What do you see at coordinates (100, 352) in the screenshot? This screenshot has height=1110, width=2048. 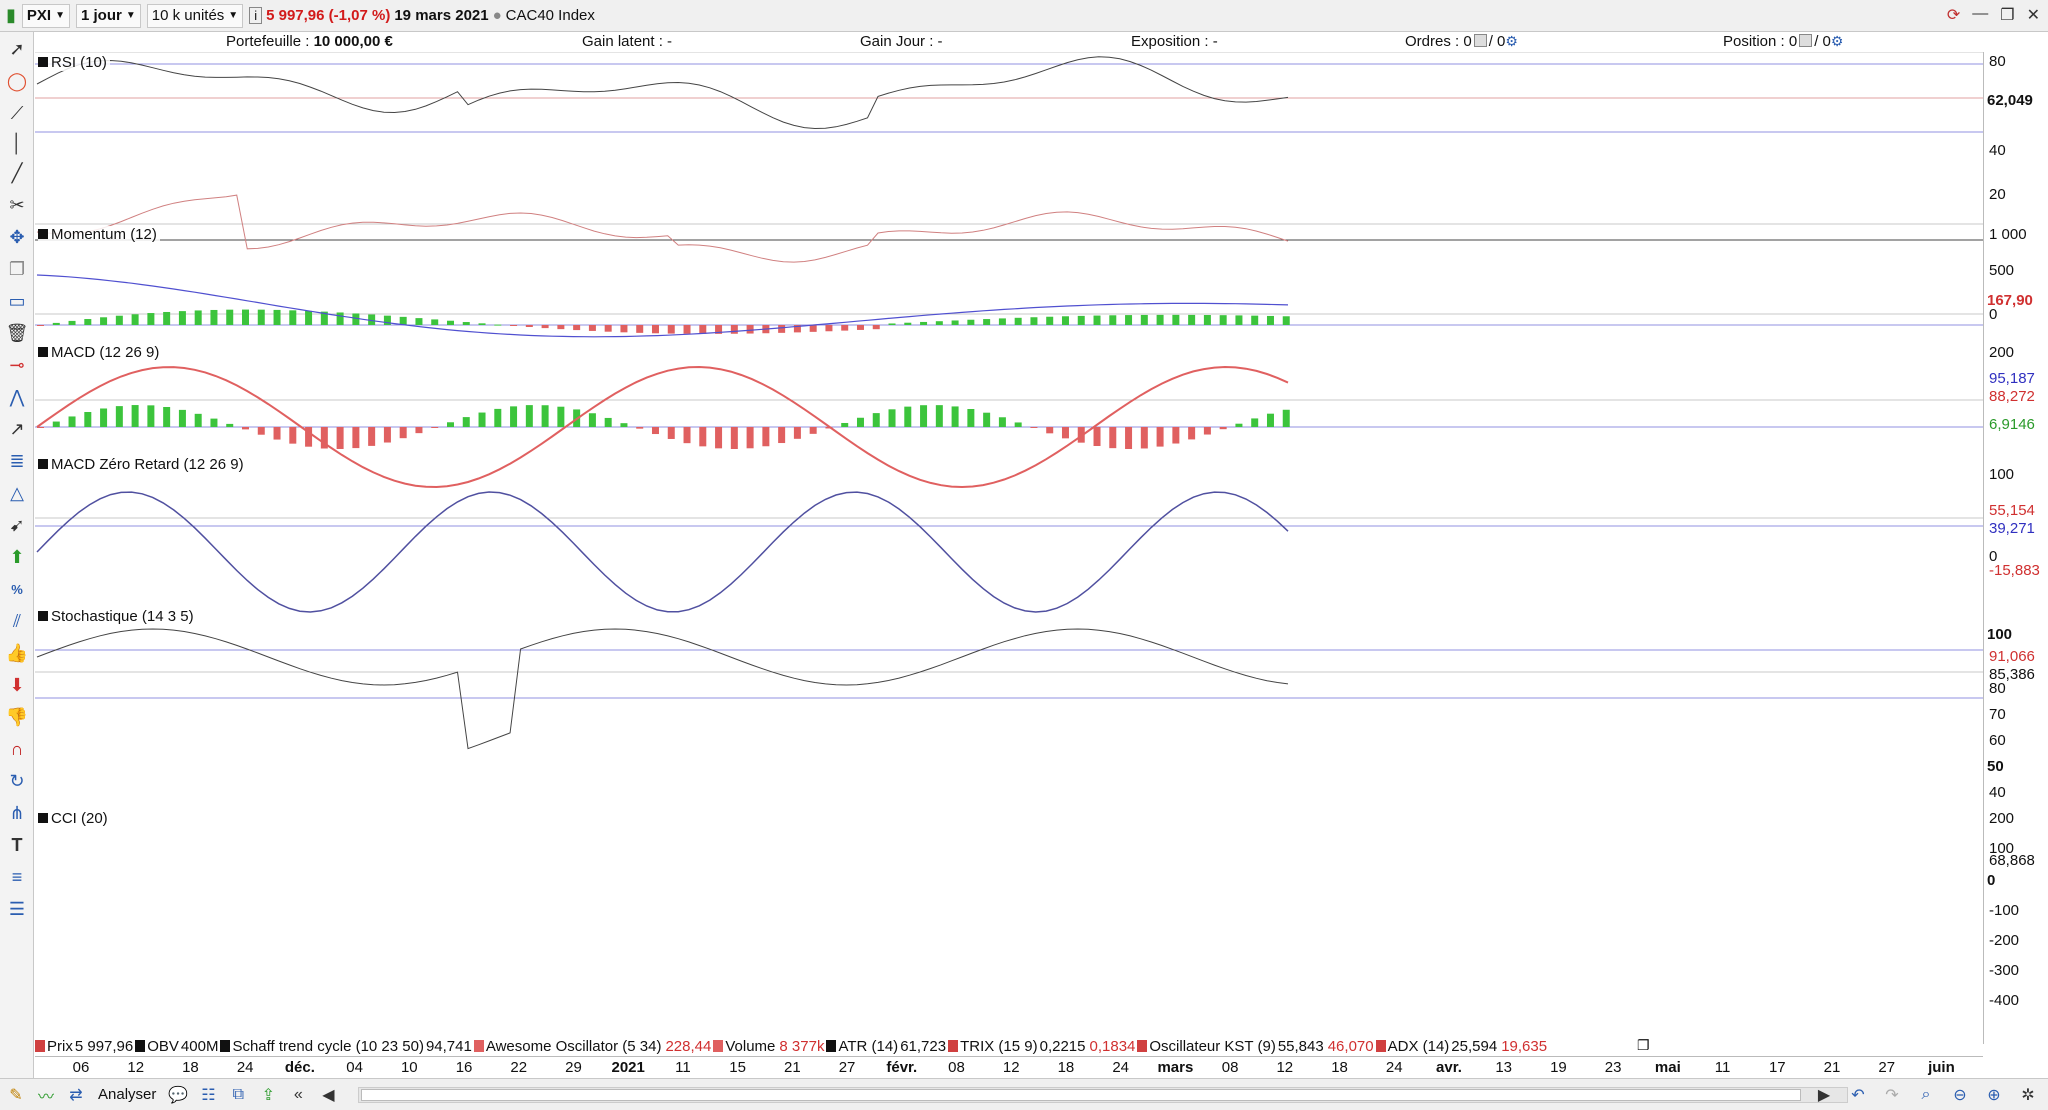 I see `macd-title: MACD (12 26 9)` at bounding box center [100, 352].